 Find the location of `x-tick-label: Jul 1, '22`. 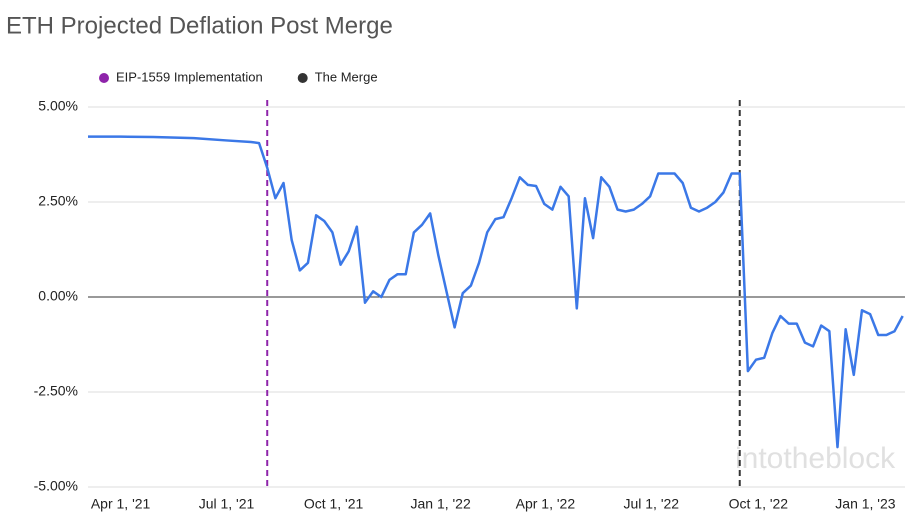

x-tick-label: Jul 1, '22 is located at coordinates (651, 504).